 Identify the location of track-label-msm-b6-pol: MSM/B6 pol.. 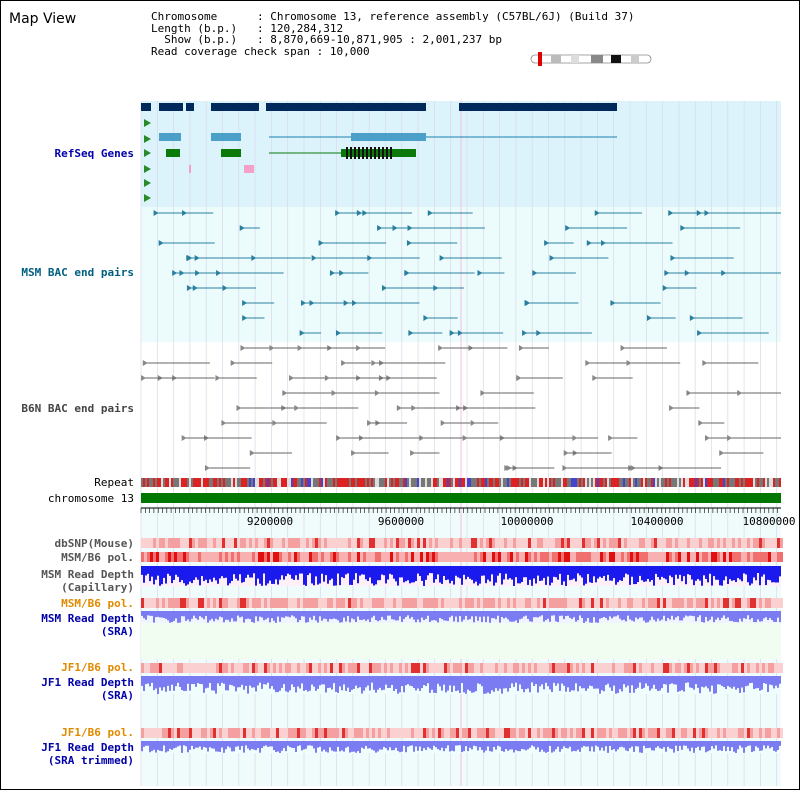
(97, 557).